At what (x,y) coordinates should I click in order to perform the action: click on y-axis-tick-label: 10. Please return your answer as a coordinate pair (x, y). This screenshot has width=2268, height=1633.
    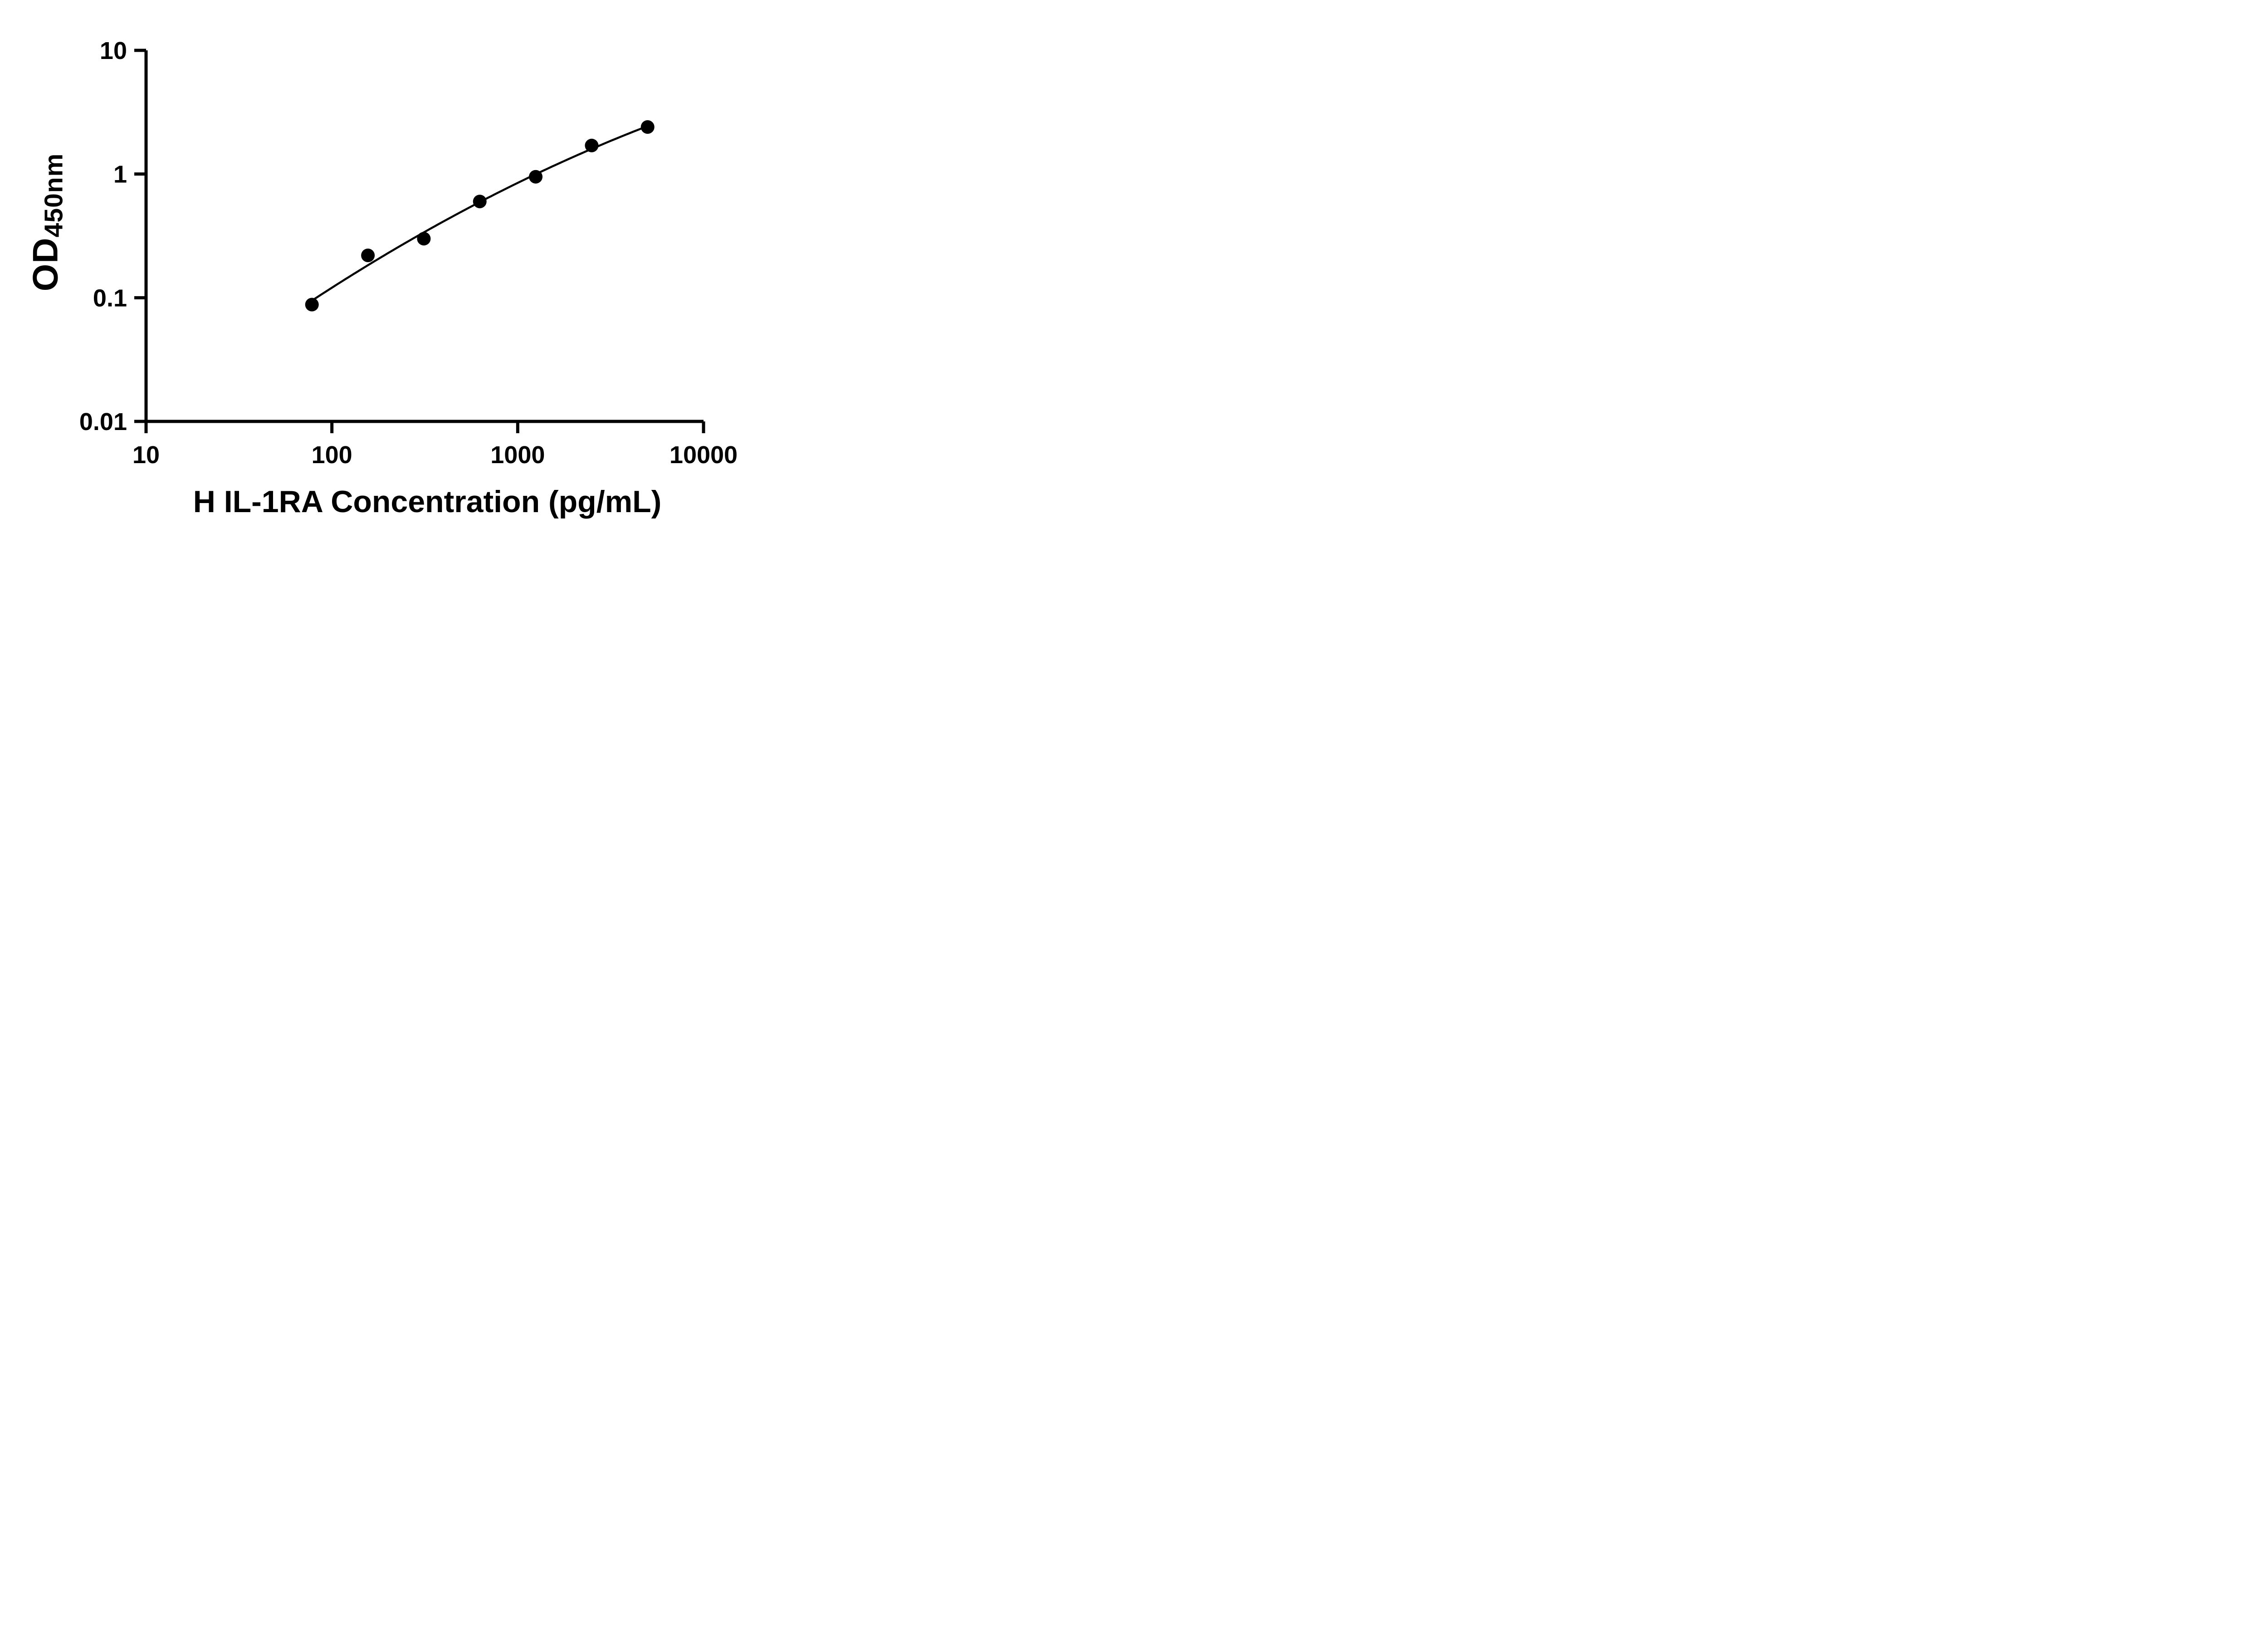
    Looking at the image, I should click on (113, 50).